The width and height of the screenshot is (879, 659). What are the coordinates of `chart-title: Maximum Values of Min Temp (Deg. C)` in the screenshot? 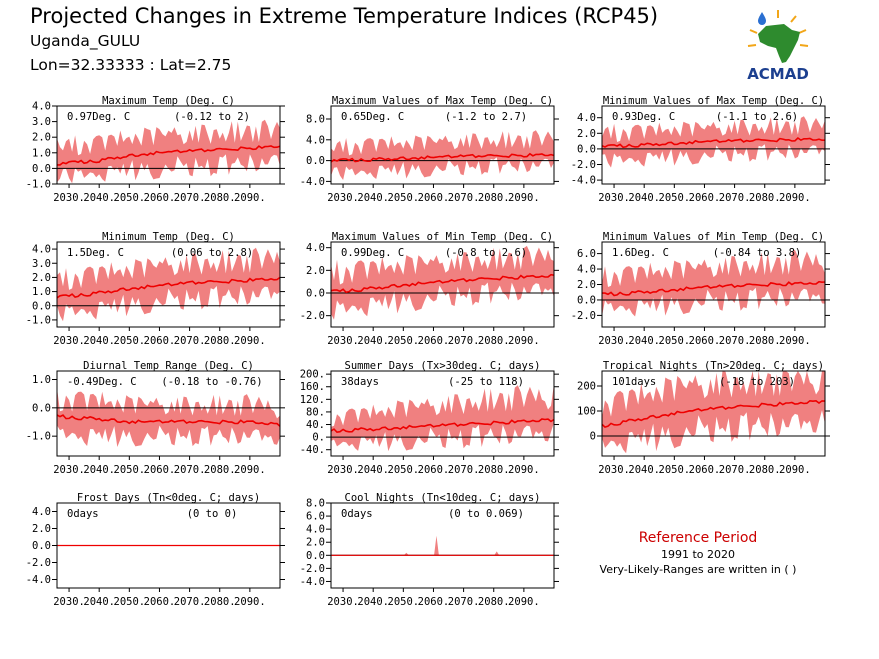 It's located at (442, 237).